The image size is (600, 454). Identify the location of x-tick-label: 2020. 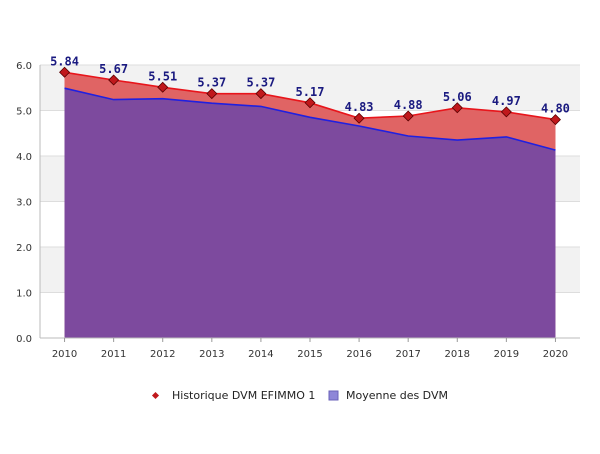
(555, 354).